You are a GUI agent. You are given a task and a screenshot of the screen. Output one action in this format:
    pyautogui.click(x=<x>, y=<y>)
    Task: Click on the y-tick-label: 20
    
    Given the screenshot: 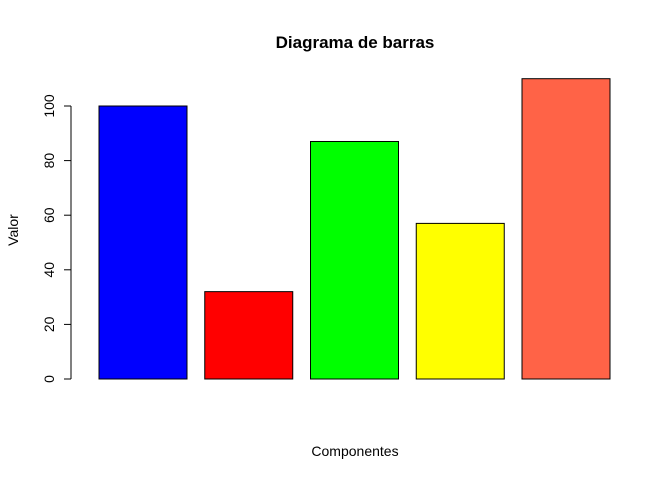 What is the action you would take?
    pyautogui.click(x=49, y=324)
    